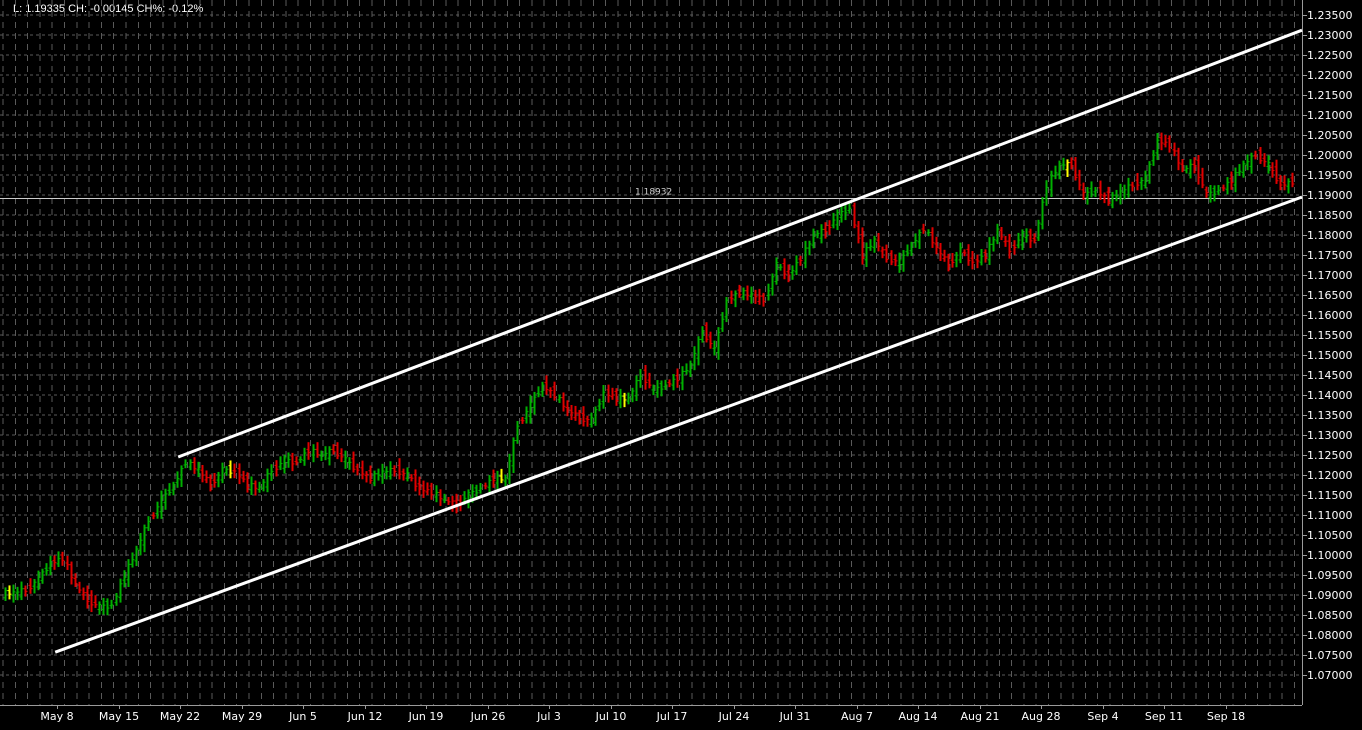 The width and height of the screenshot is (1362, 730). What do you see at coordinates (1330, 395) in the screenshot?
I see `price-tick-label: 1.14000` at bounding box center [1330, 395].